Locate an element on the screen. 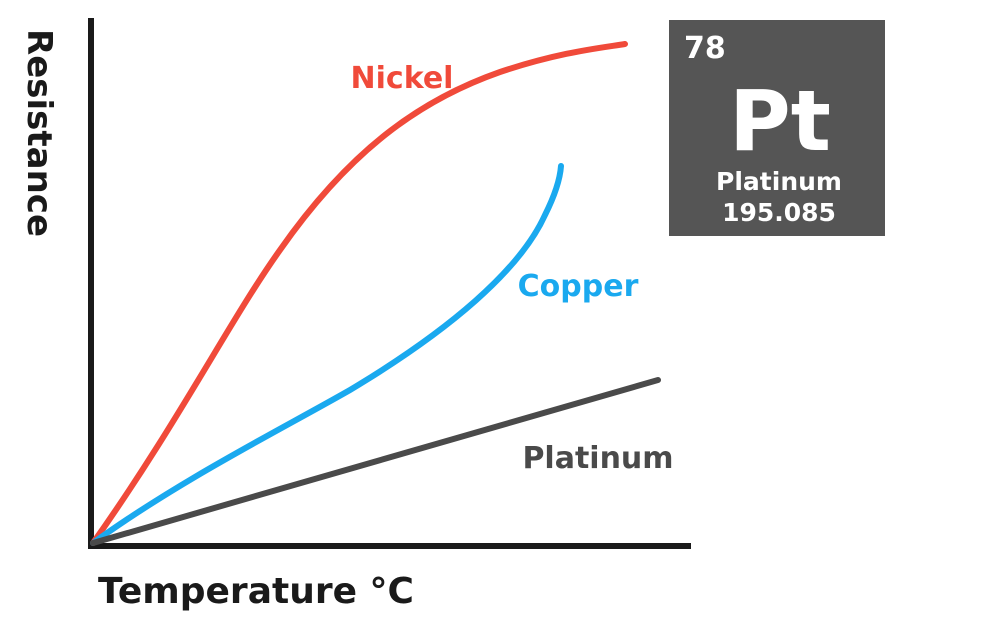 The image size is (1000, 627). y-axis-label: Resistance is located at coordinates (39, 133).